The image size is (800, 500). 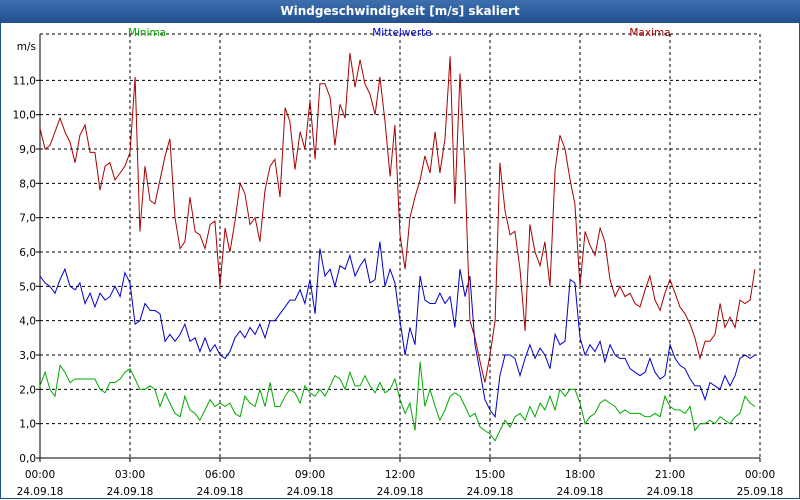 What do you see at coordinates (649, 33) in the screenshot?
I see `legend-item-maxima: Maxima` at bounding box center [649, 33].